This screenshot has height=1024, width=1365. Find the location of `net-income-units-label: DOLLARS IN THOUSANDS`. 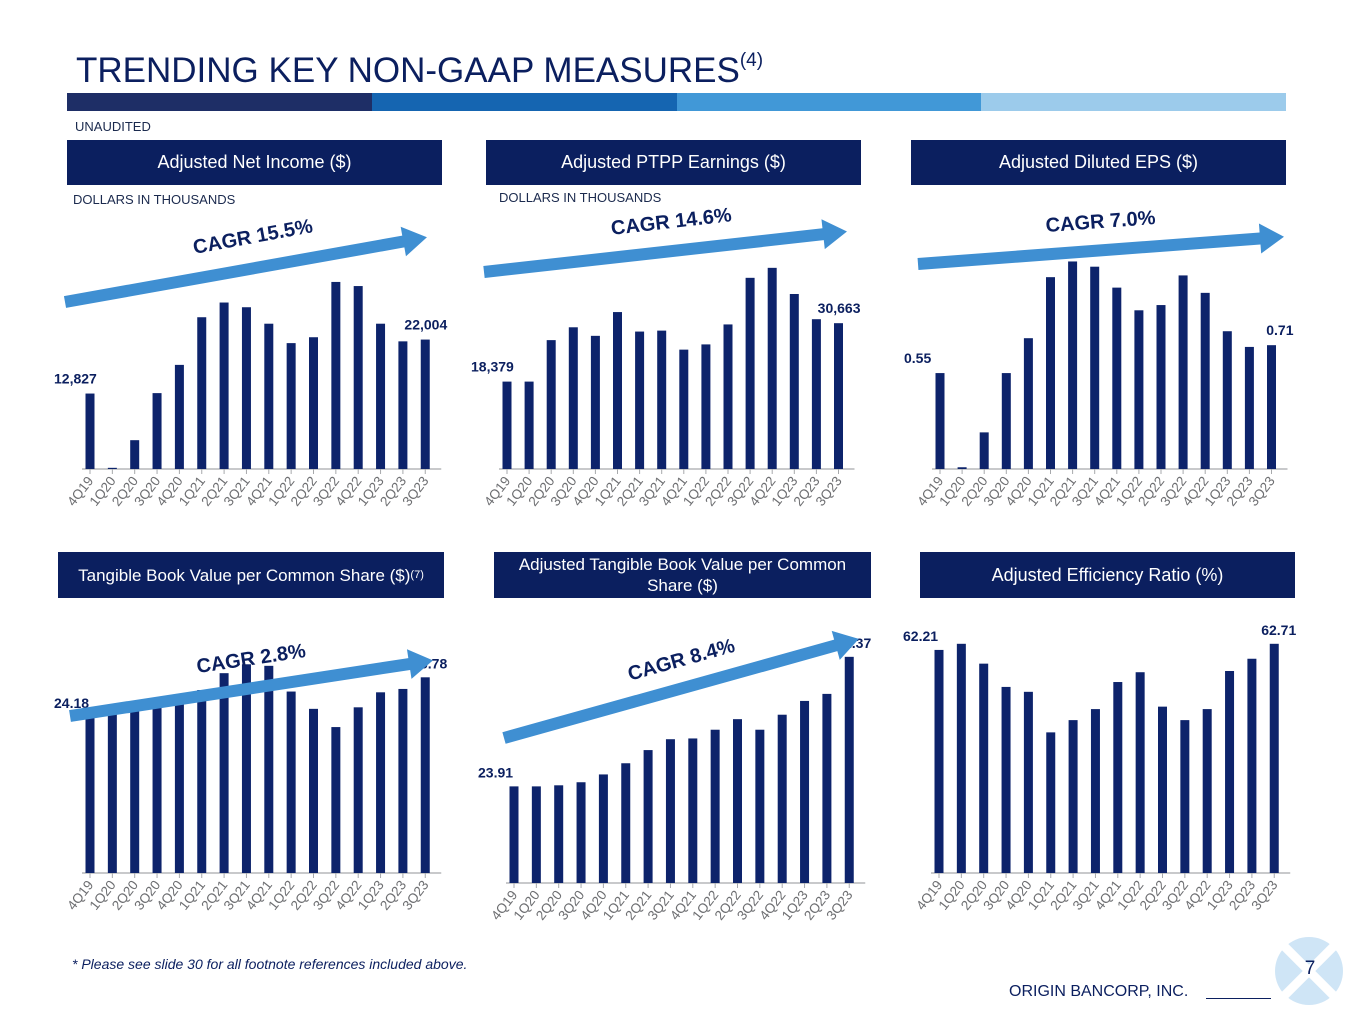

net-income-units-label: DOLLARS IN THOUSANDS is located at coordinates (154, 199).